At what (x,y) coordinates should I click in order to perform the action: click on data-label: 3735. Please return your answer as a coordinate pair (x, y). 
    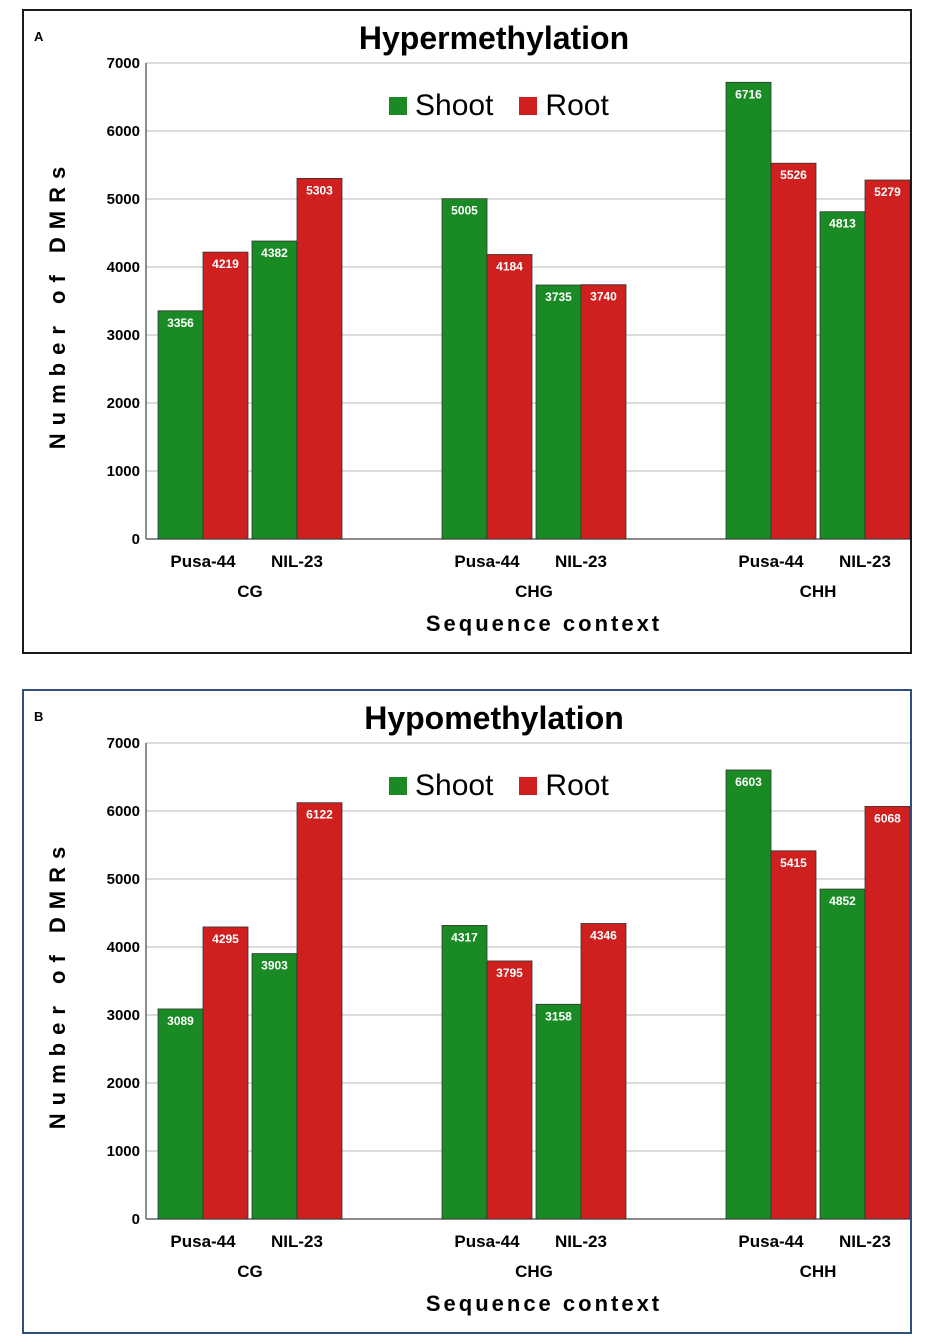
    Looking at the image, I should click on (558, 297).